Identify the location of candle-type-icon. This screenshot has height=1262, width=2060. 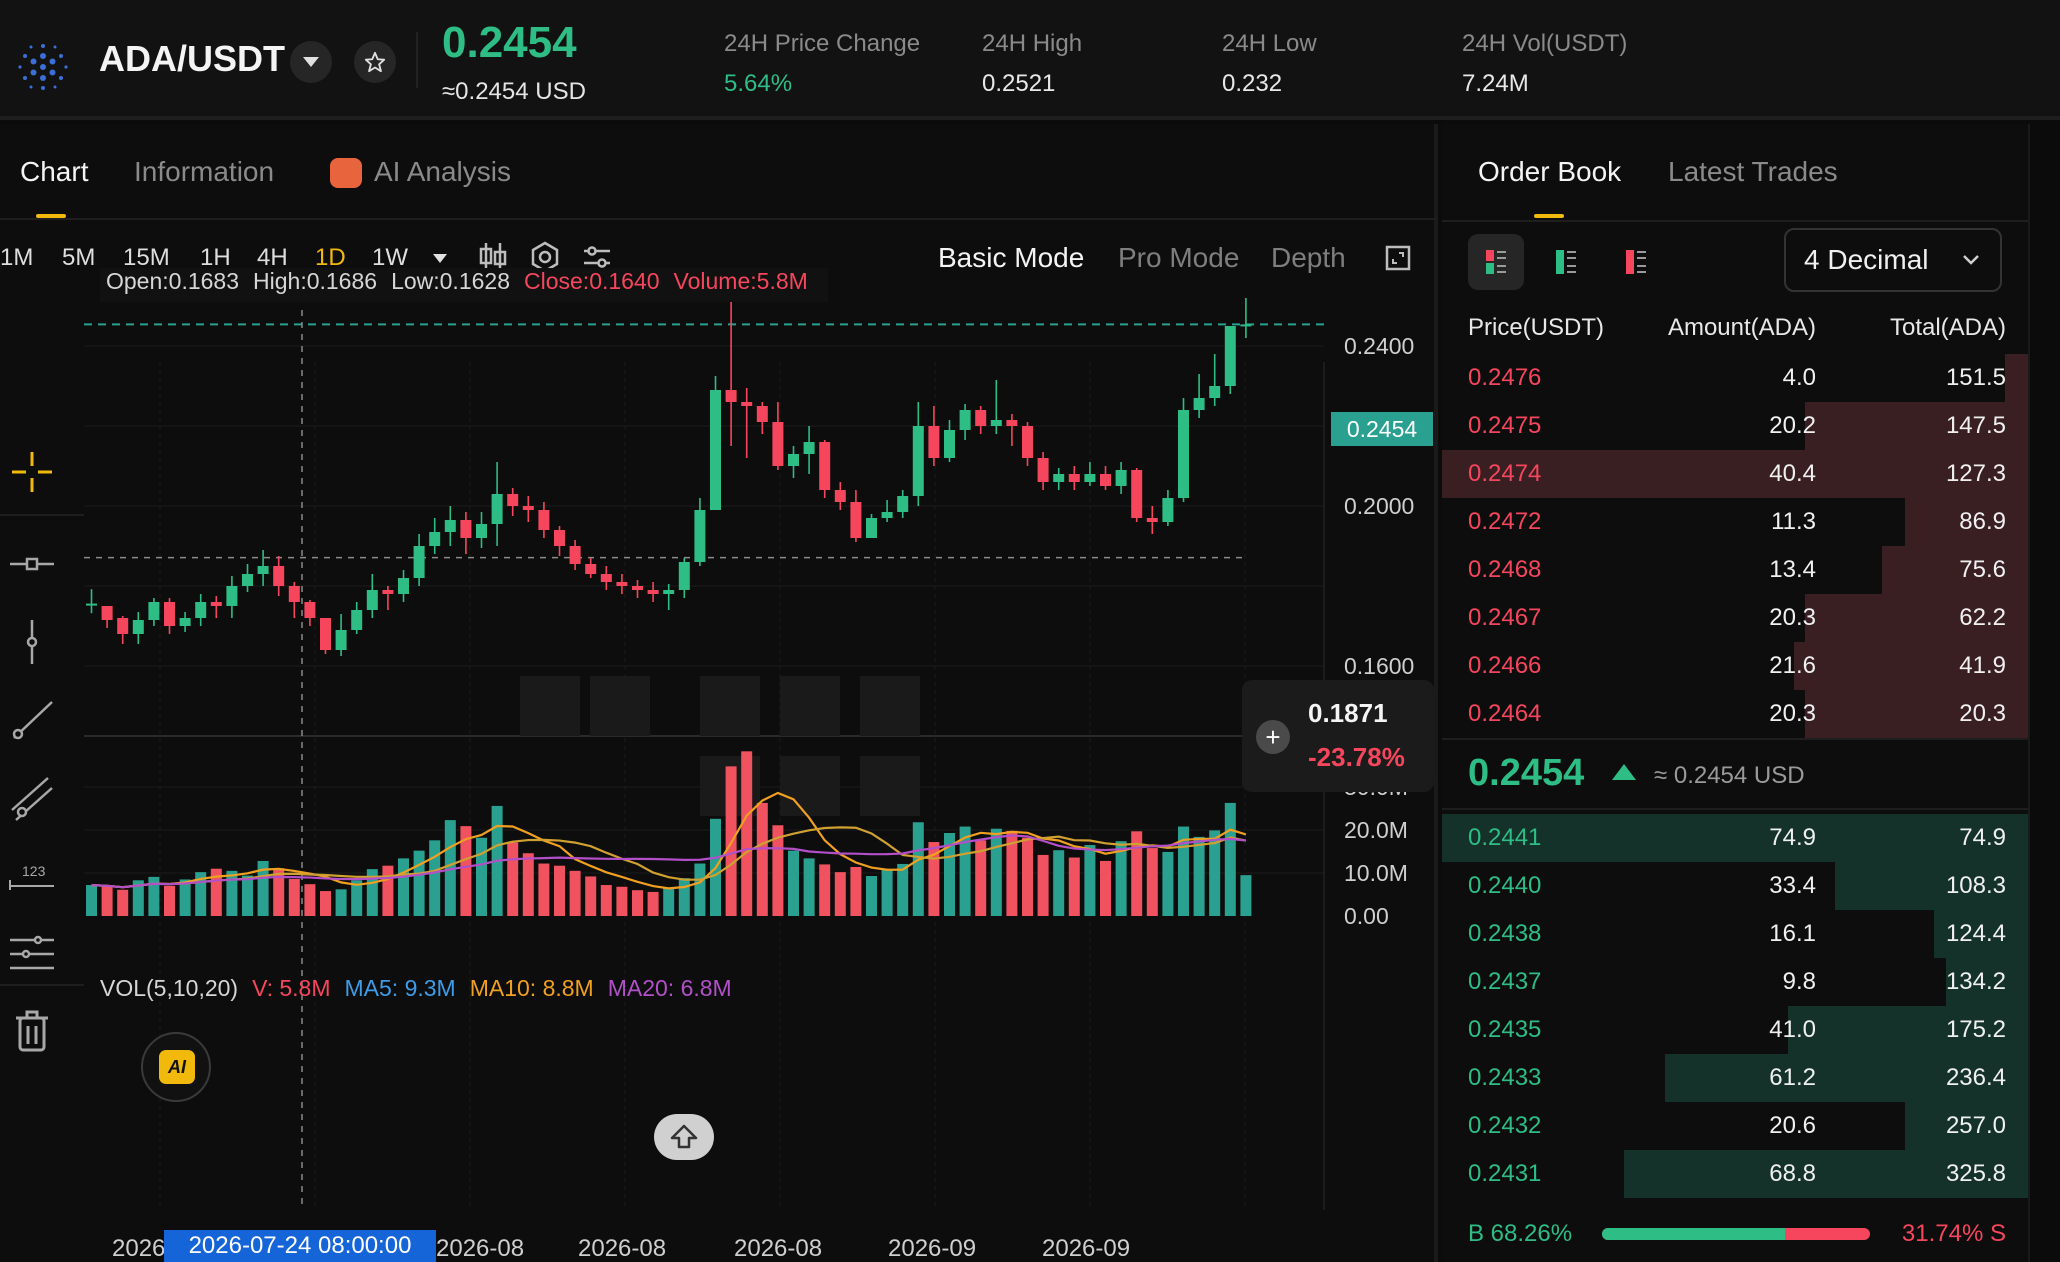
(493, 257).